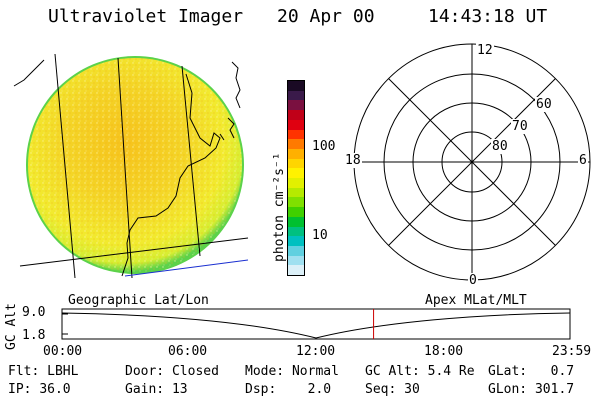 The height and width of the screenshot is (400, 600). I want to click on mlt-label-0: 0, so click(473, 280).